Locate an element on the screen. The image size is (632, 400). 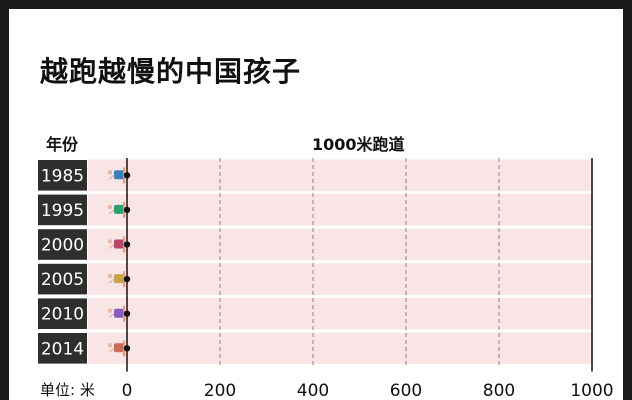
x-tick-label: 400 is located at coordinates (313, 390).